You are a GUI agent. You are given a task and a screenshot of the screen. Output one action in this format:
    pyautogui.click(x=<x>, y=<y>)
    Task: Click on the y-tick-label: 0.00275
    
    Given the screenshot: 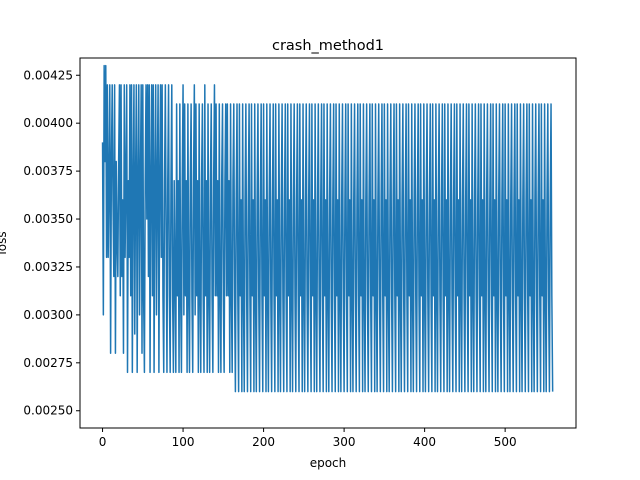 What is the action you would take?
    pyautogui.click(x=48, y=363)
    